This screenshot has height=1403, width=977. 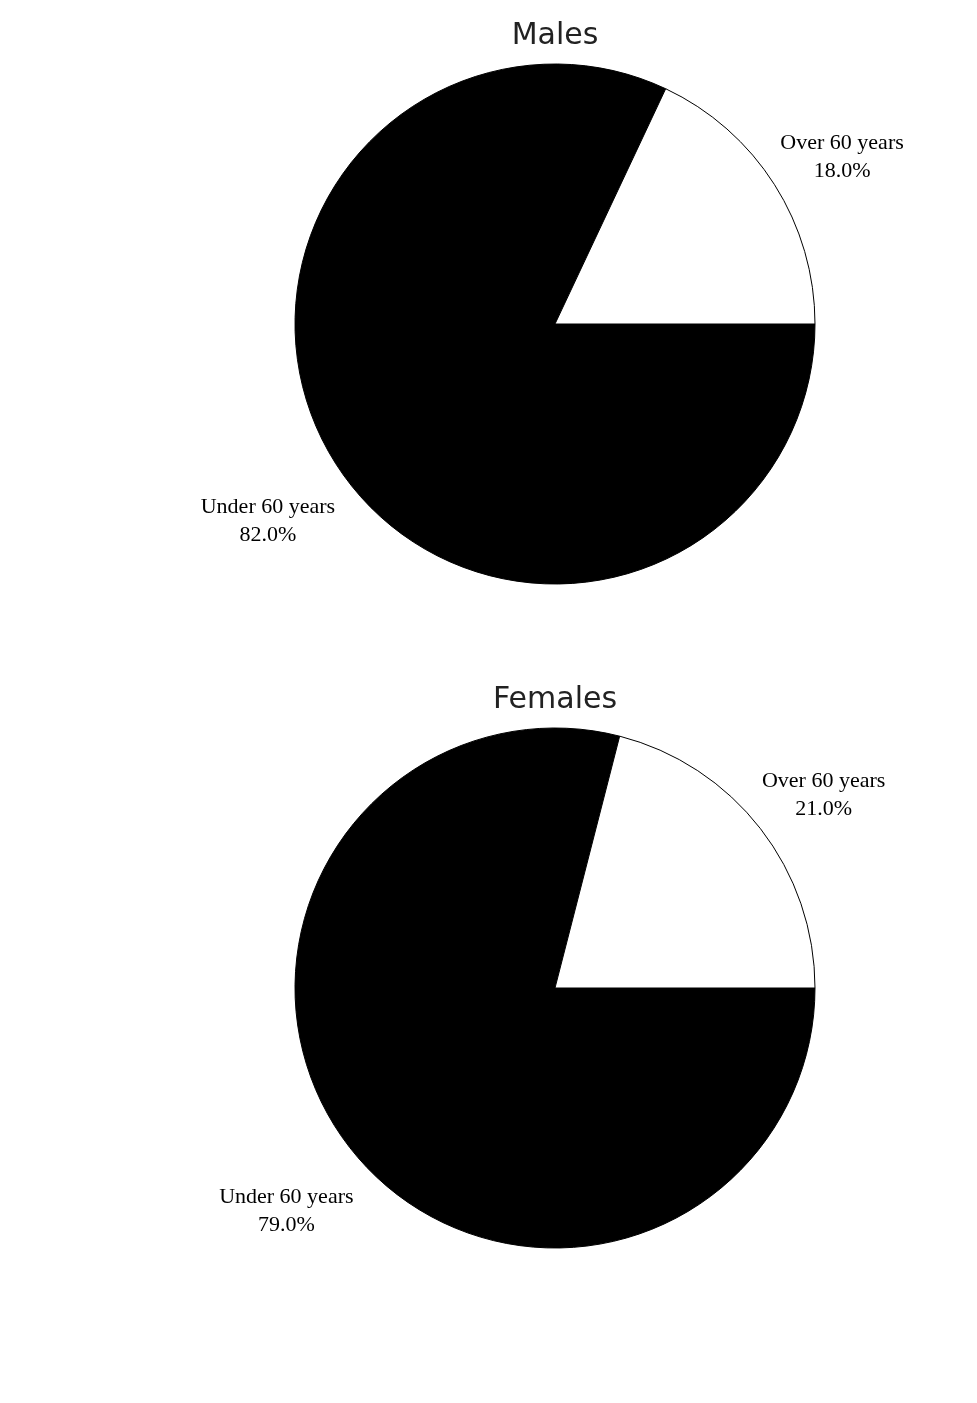 What do you see at coordinates (555, 697) in the screenshot?
I see `chart-title: Females` at bounding box center [555, 697].